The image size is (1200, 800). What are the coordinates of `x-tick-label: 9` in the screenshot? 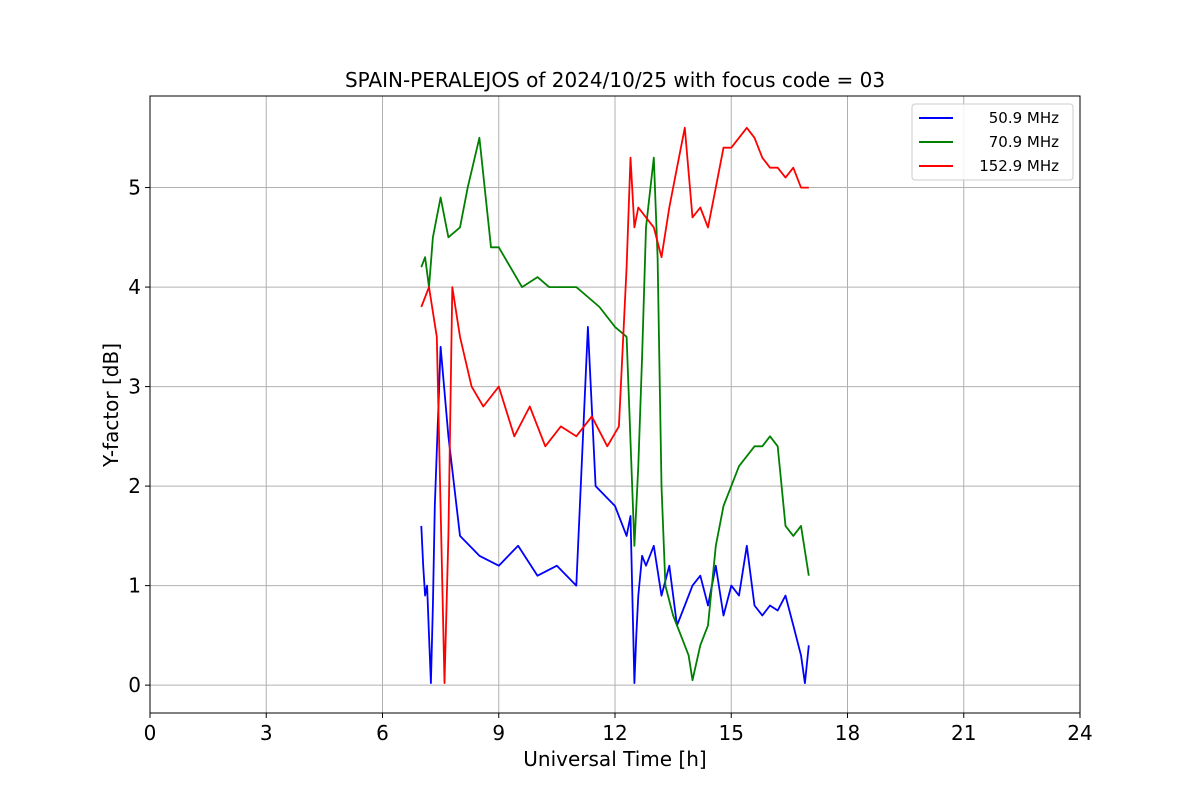 It's located at (498, 733).